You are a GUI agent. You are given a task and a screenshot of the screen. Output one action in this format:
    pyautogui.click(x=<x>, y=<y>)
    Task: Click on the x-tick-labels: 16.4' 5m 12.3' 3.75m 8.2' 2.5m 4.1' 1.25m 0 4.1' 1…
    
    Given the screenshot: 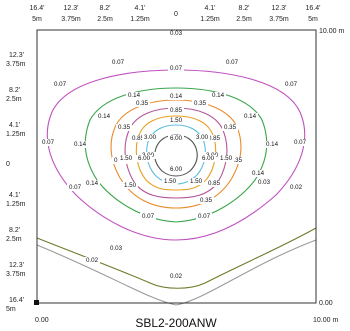 What is the action you would take?
    pyautogui.click(x=175, y=14)
    